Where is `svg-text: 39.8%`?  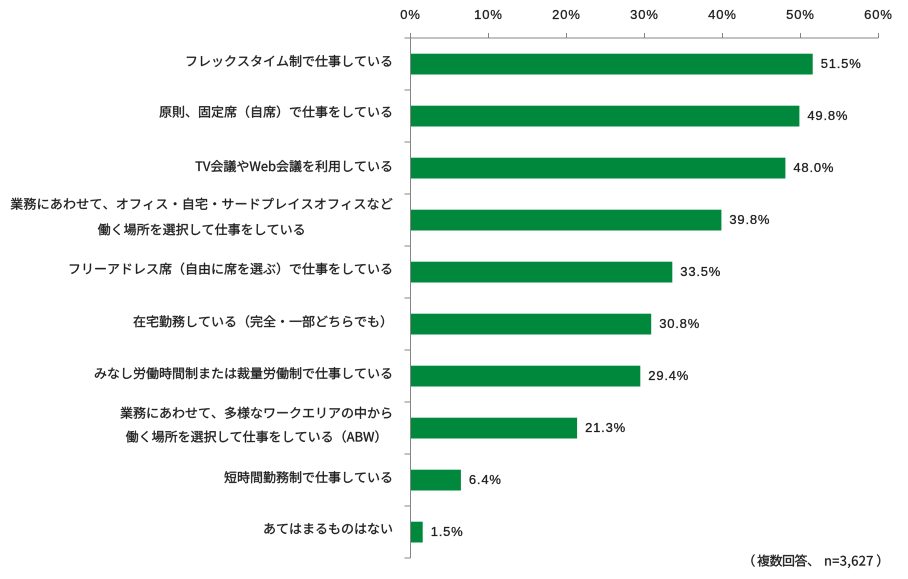 svg-text: 39.8% is located at coordinates (749, 219).